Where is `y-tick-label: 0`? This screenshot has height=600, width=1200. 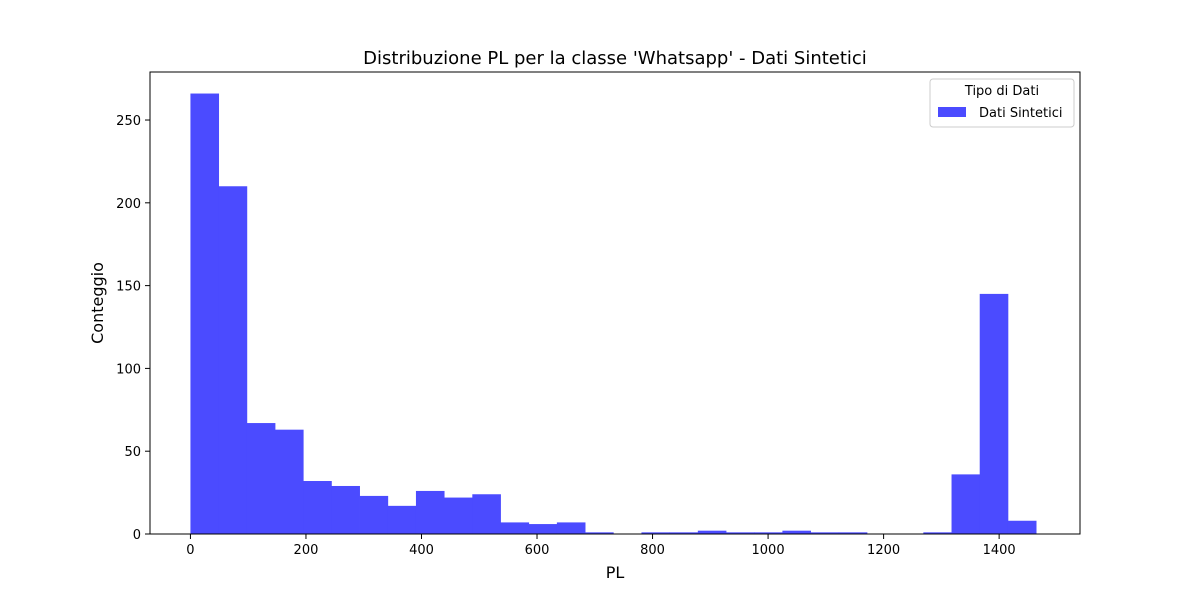
y-tick-label: 0 is located at coordinates (137, 535).